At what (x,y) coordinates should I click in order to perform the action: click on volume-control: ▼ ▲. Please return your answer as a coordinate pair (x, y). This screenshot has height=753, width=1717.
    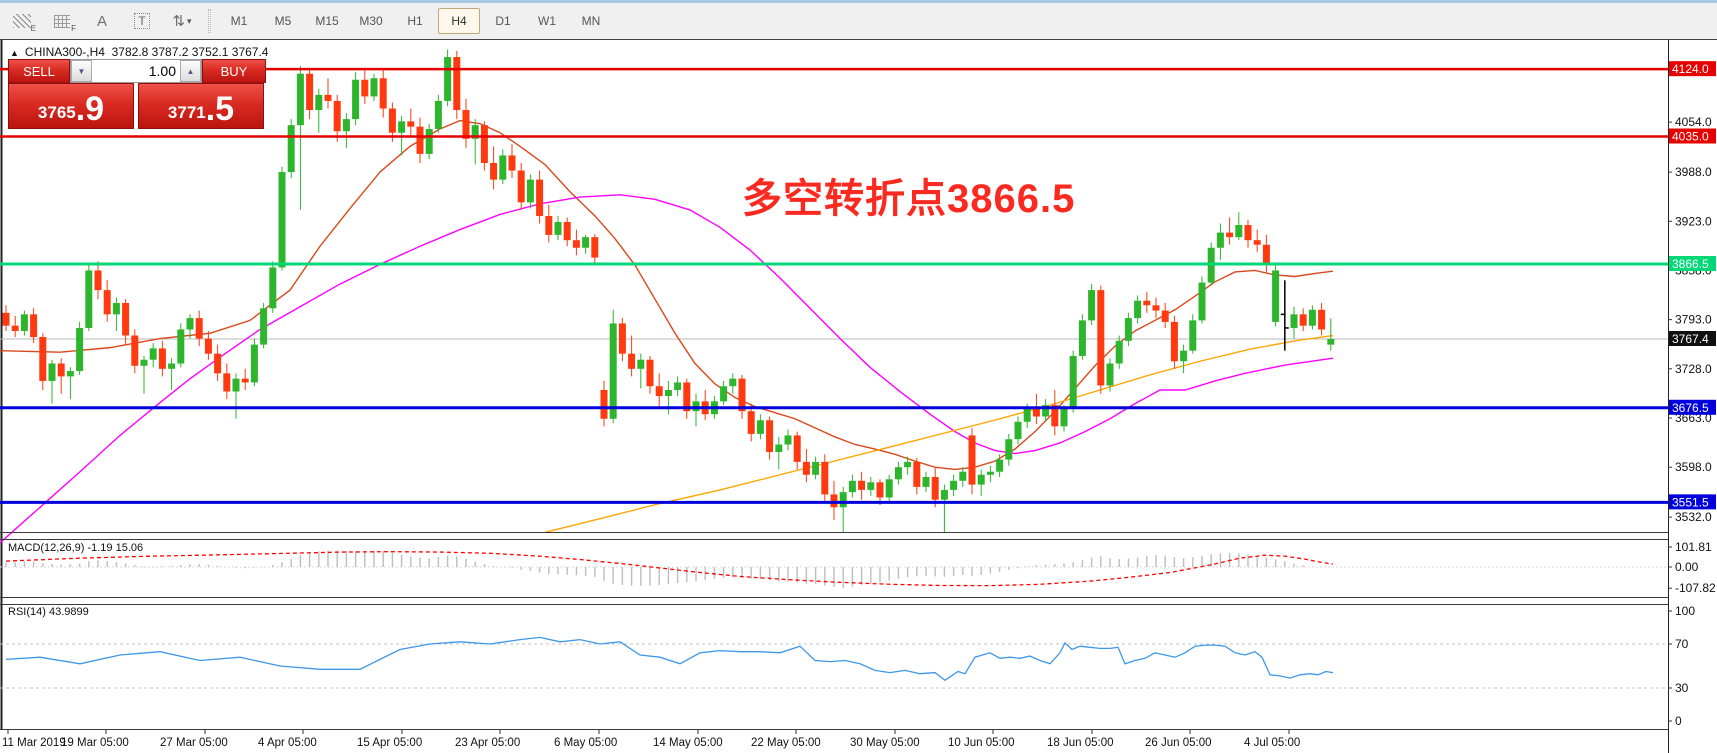
    Looking at the image, I should click on (136, 71).